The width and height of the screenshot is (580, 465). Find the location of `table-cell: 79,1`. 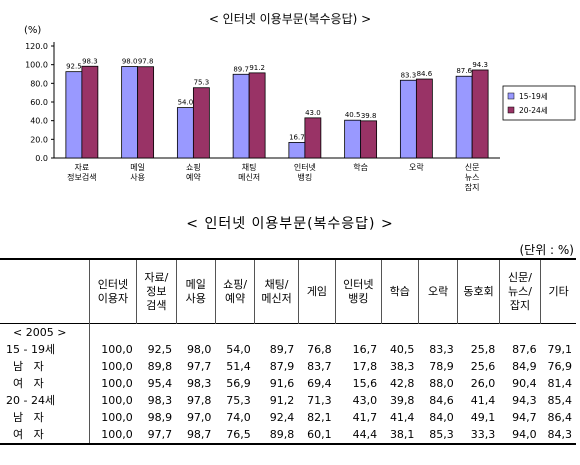

table-cell: 79,1 is located at coordinates (560, 349).